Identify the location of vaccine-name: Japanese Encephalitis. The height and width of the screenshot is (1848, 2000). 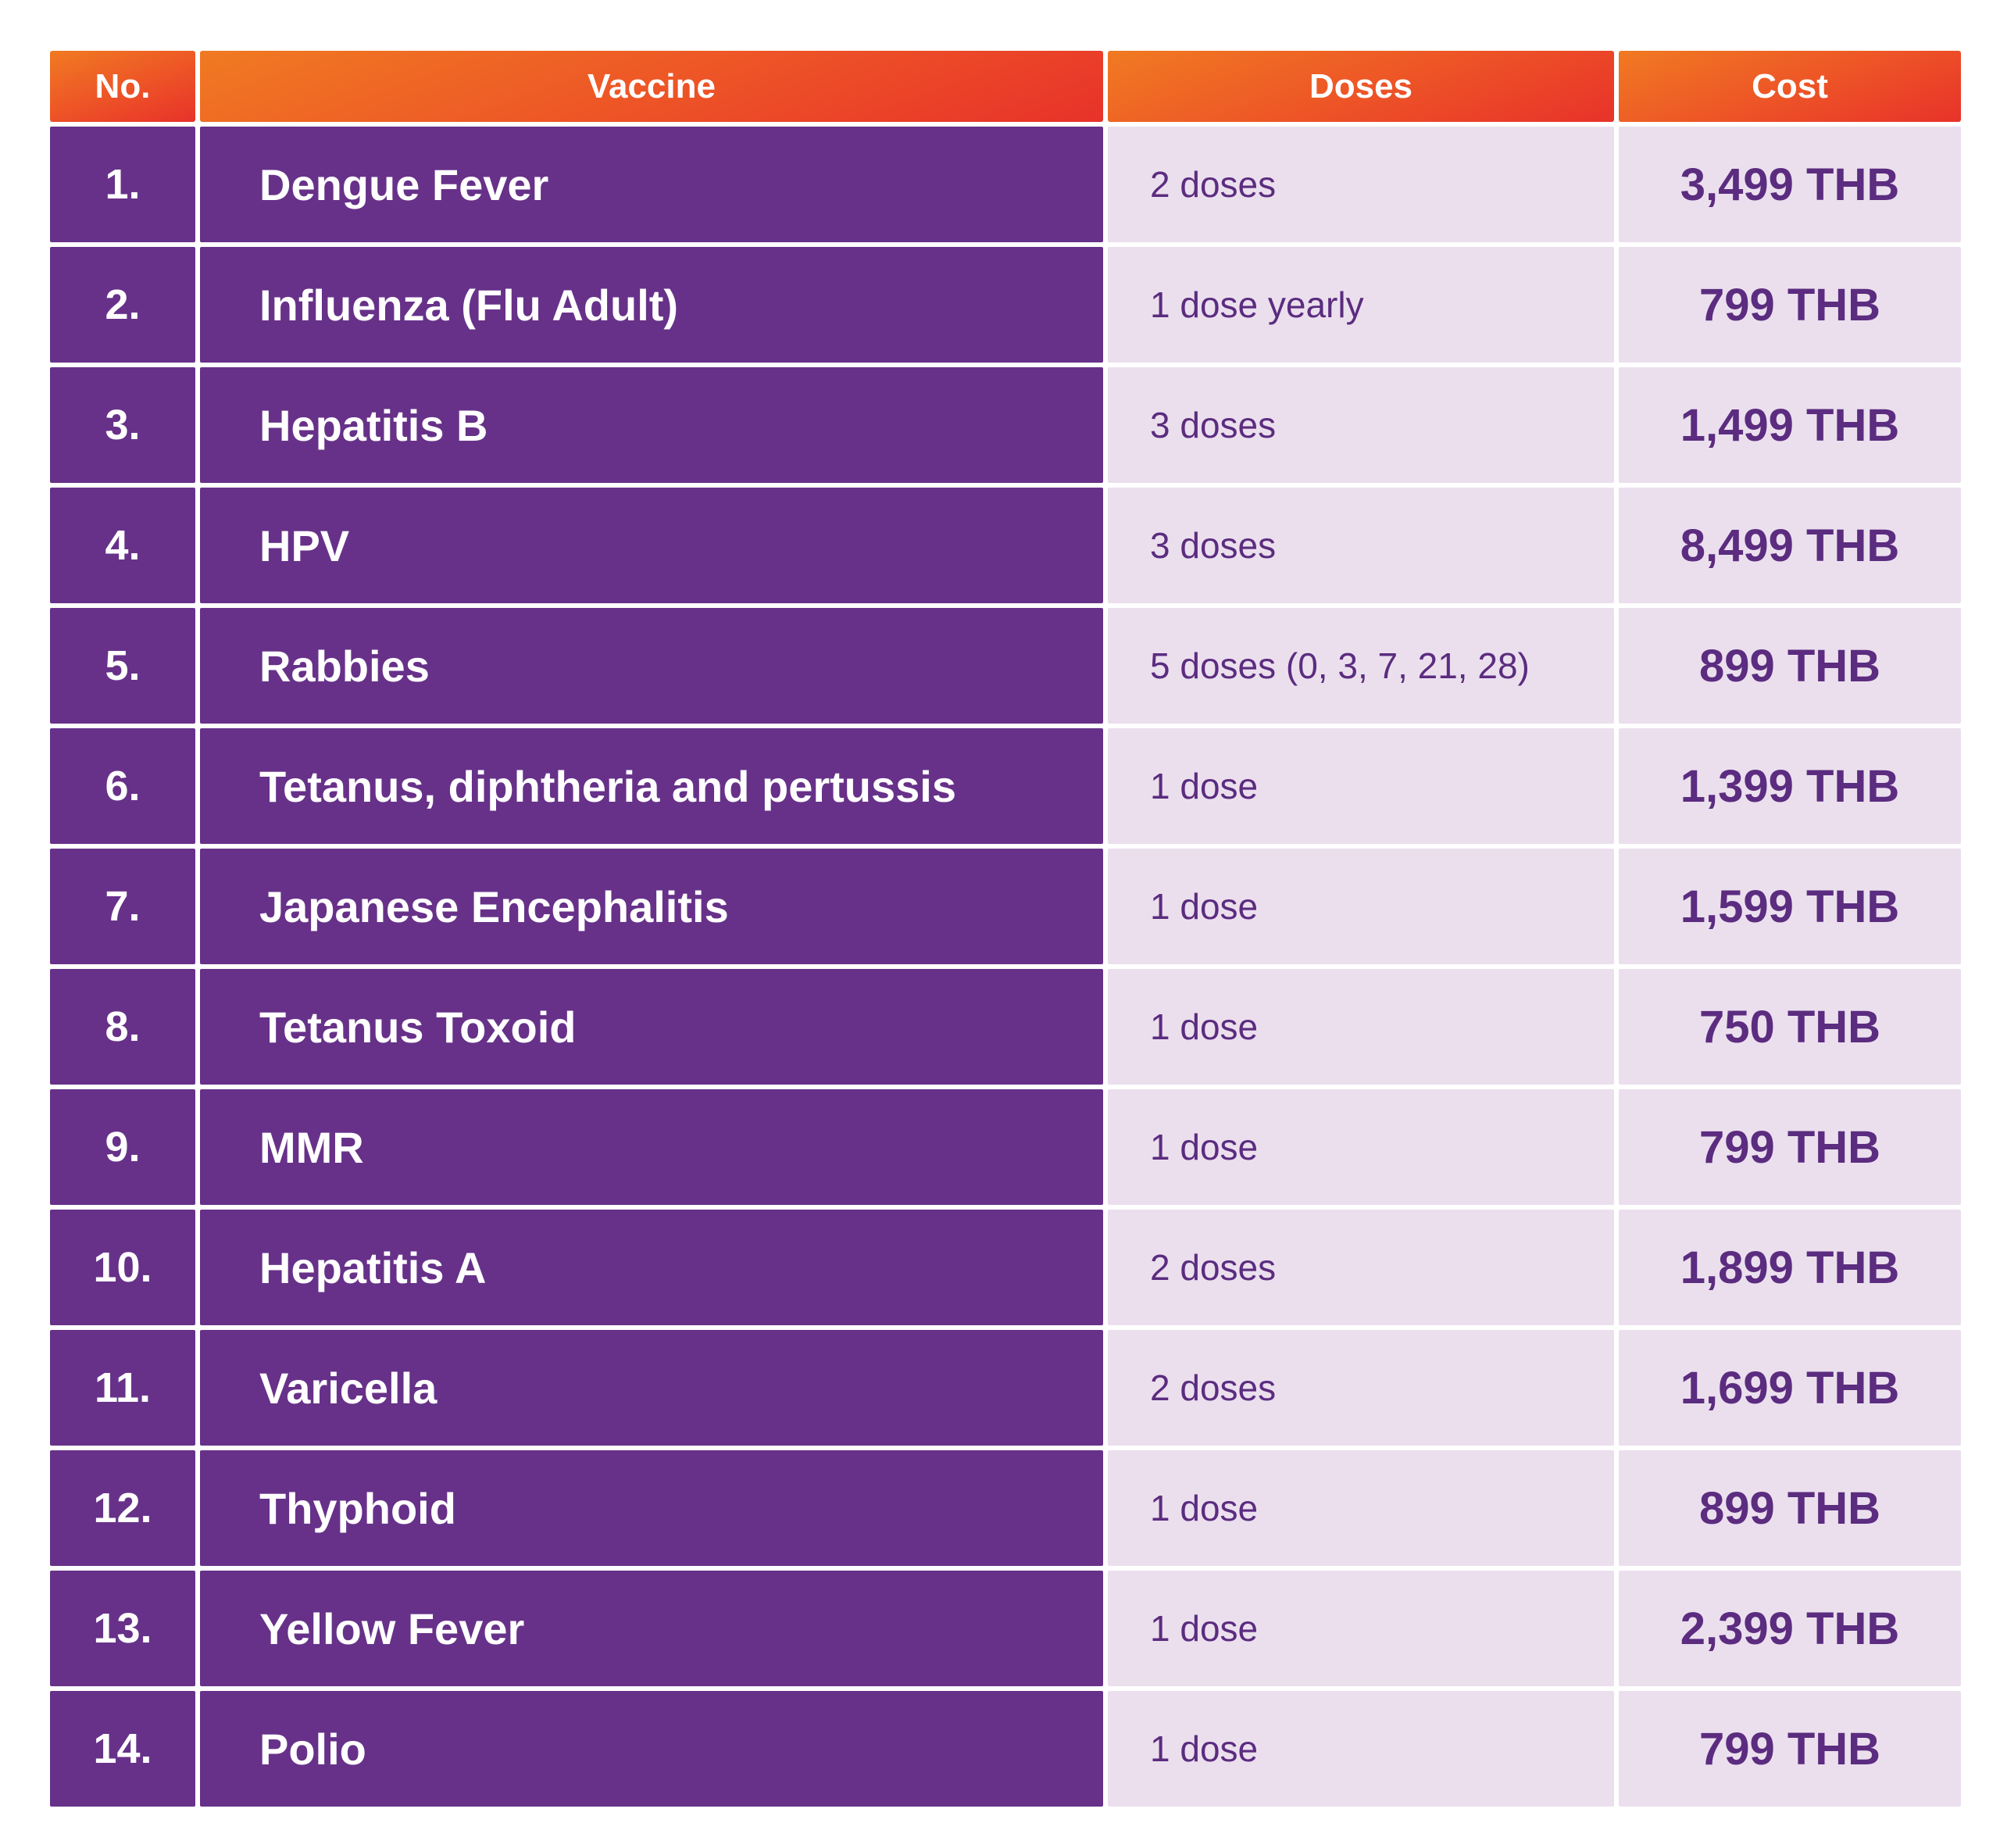
(651, 906).